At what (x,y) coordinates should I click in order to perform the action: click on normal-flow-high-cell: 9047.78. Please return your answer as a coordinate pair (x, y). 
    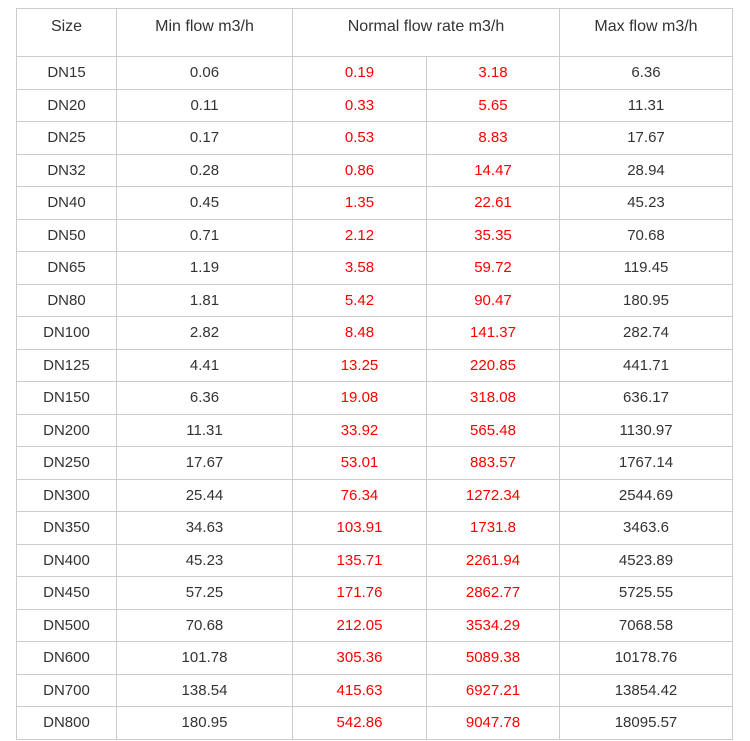
    Looking at the image, I should click on (493, 723).